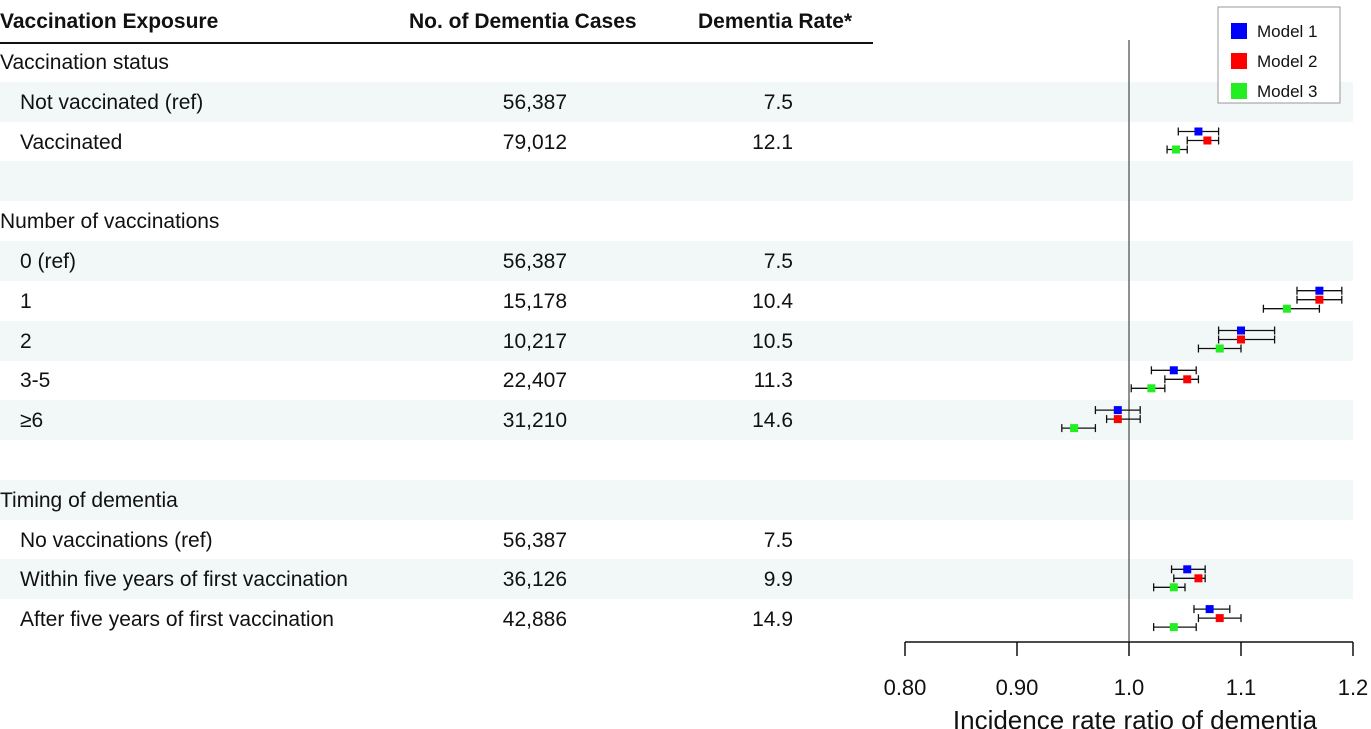 This screenshot has width=1371, height=729. What do you see at coordinates (89, 500) in the screenshot?
I see `group-label: Timing of dementia` at bounding box center [89, 500].